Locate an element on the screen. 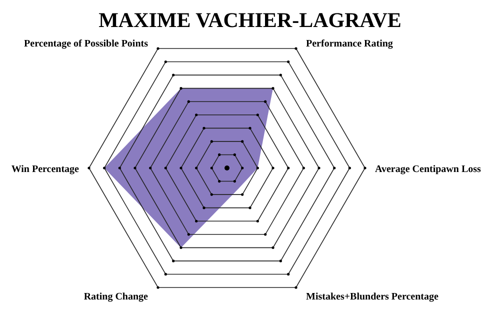 The height and width of the screenshot is (325, 500). spoke-label: Performance Rating is located at coordinates (349, 44).